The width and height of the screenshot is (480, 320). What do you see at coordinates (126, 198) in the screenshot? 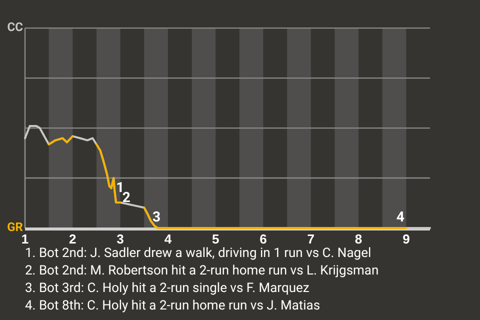
I see `annotation: 2` at bounding box center [126, 198].